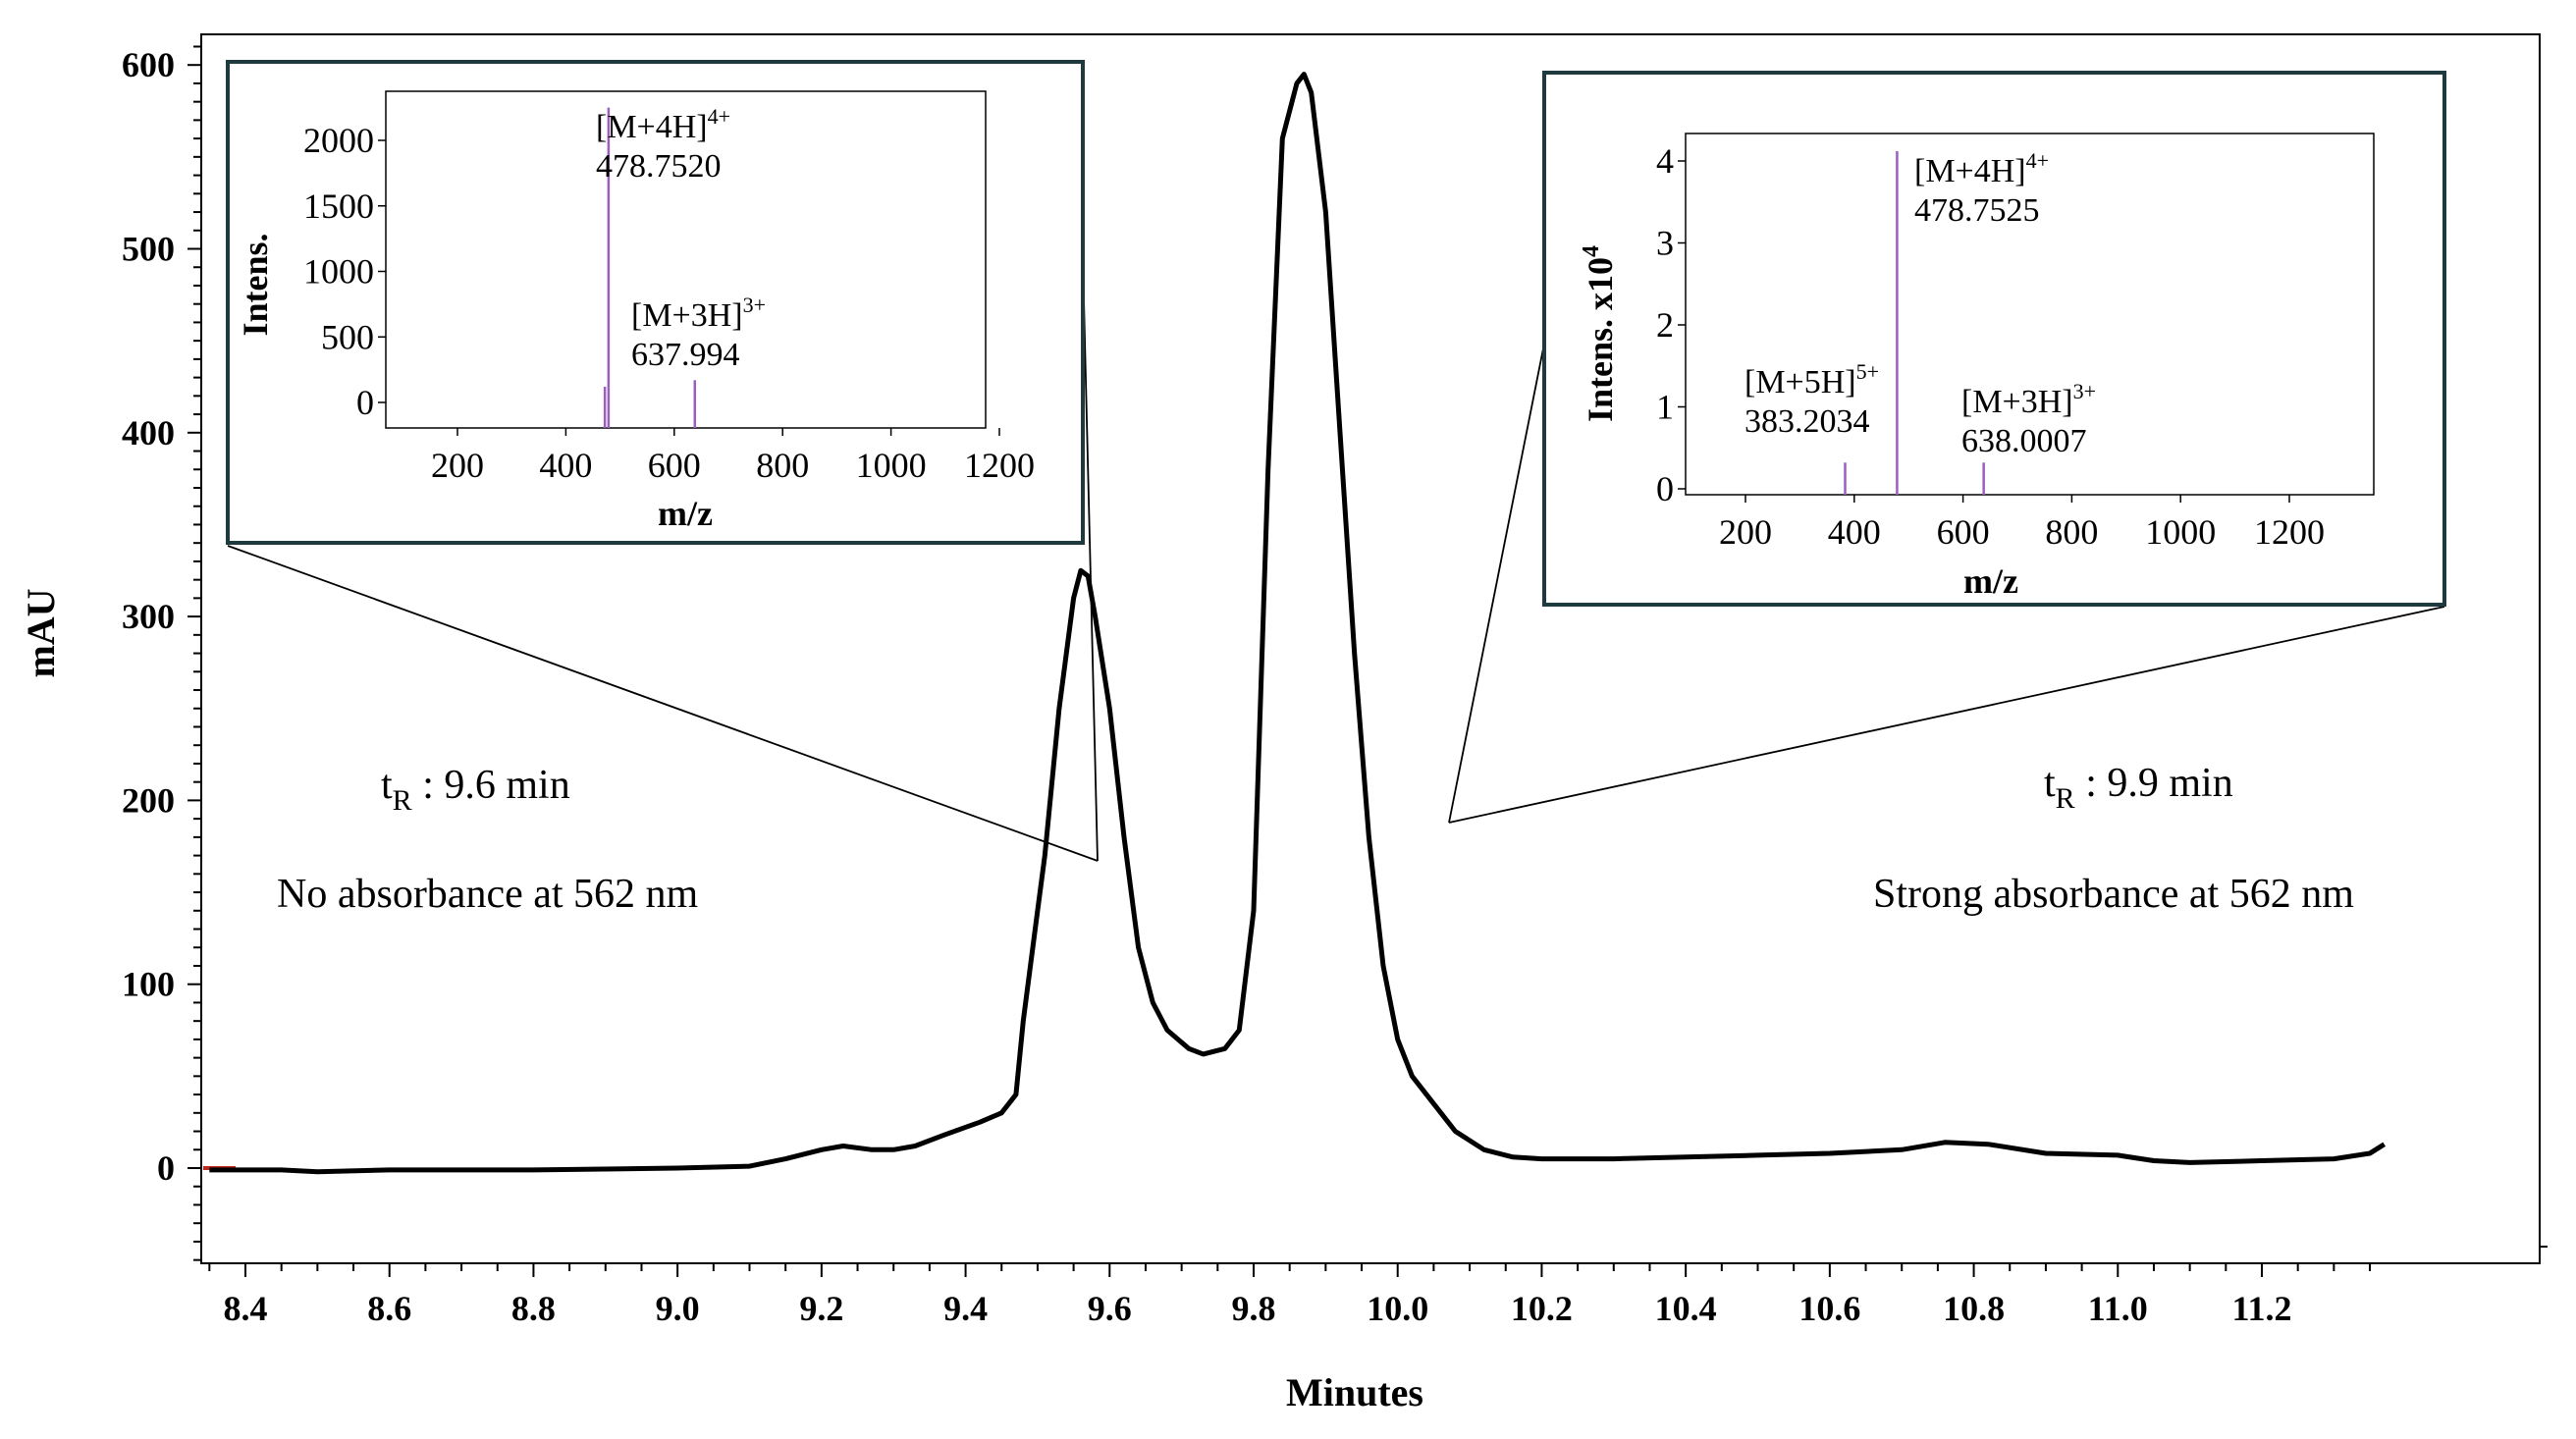 The width and height of the screenshot is (2576, 1439). Describe the element at coordinates (1914, 322) in the screenshot. I see `inset-right-peaks` at that location.